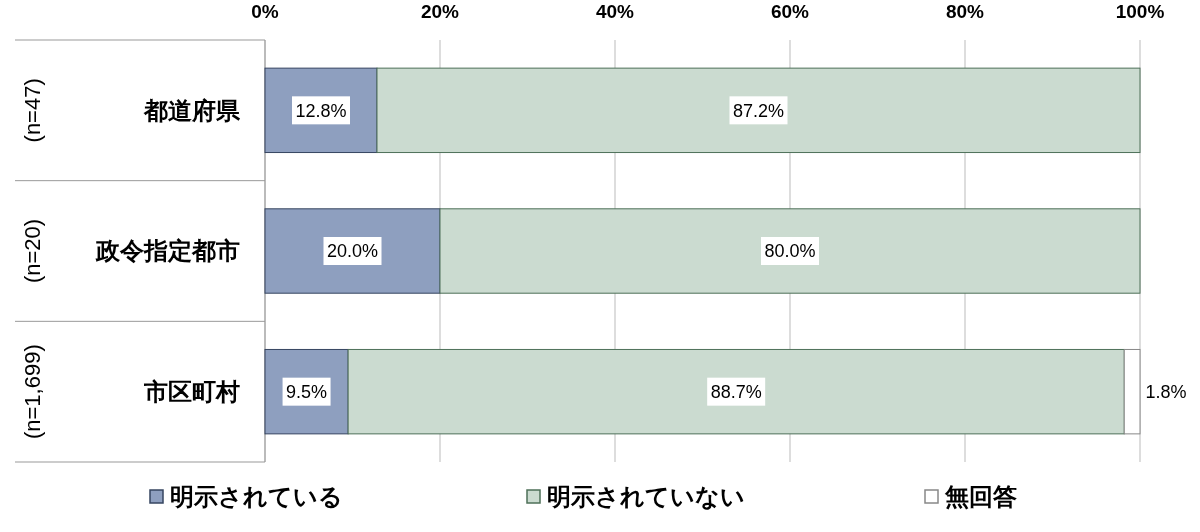 Image resolution: width=1200 pixels, height=532 pixels. I want to click on y-tick-label: 都道府県, so click(192, 110).